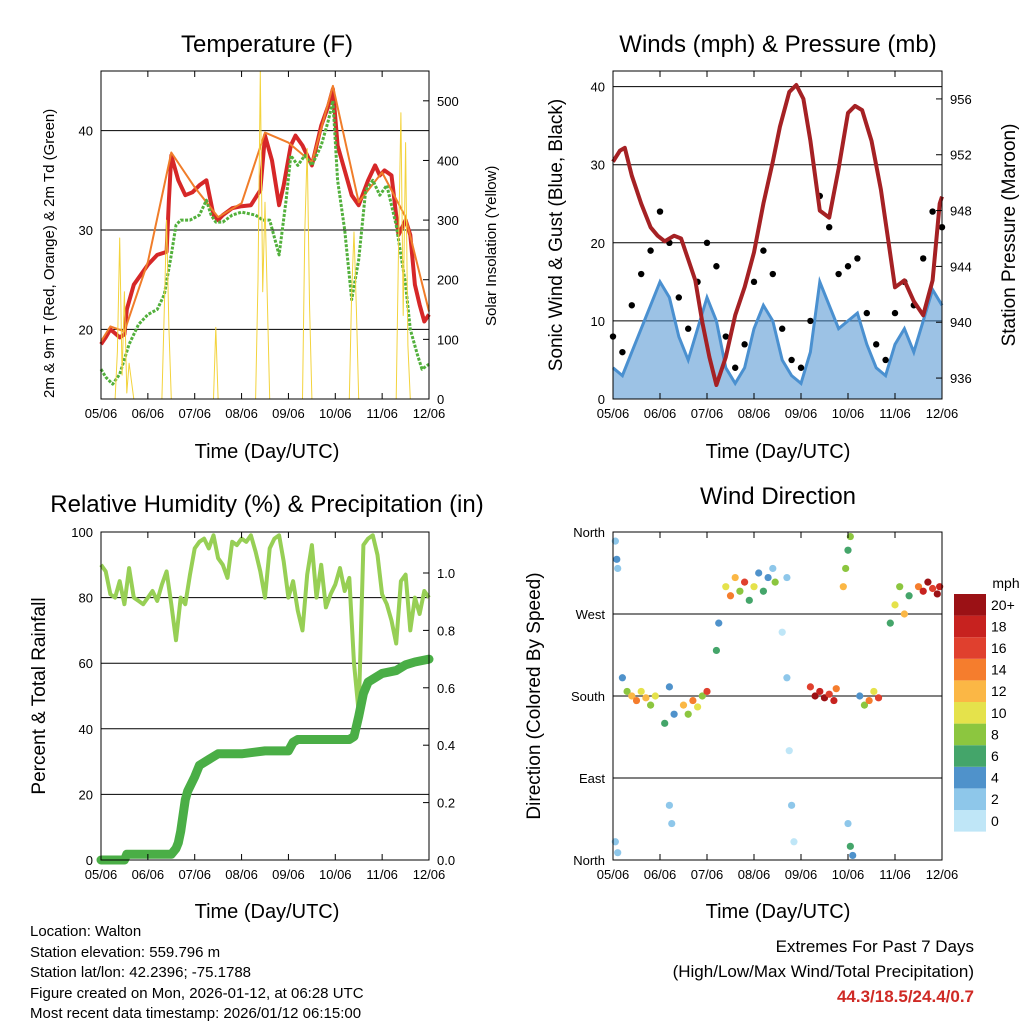 Image resolution: width=1024 pixels, height=1025 pixels. I want to click on y-tick-label-right: 0.8, so click(446, 630).